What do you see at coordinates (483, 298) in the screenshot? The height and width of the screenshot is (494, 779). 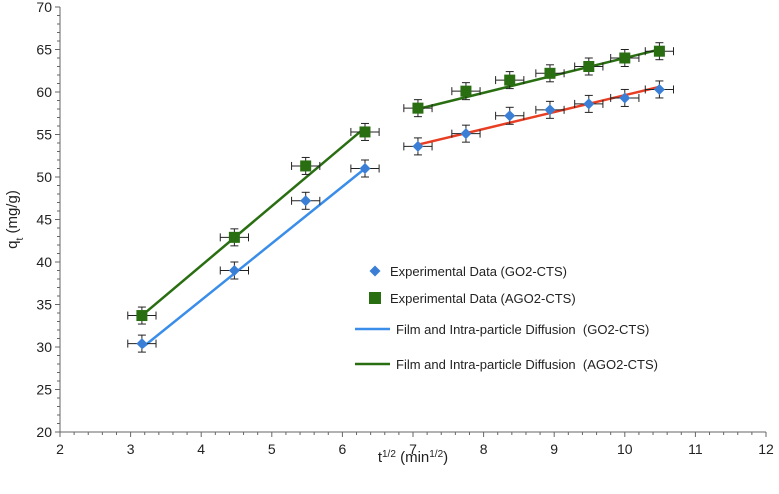 I see `legend-label: Experimental Data (AGO2-CTS)` at bounding box center [483, 298].